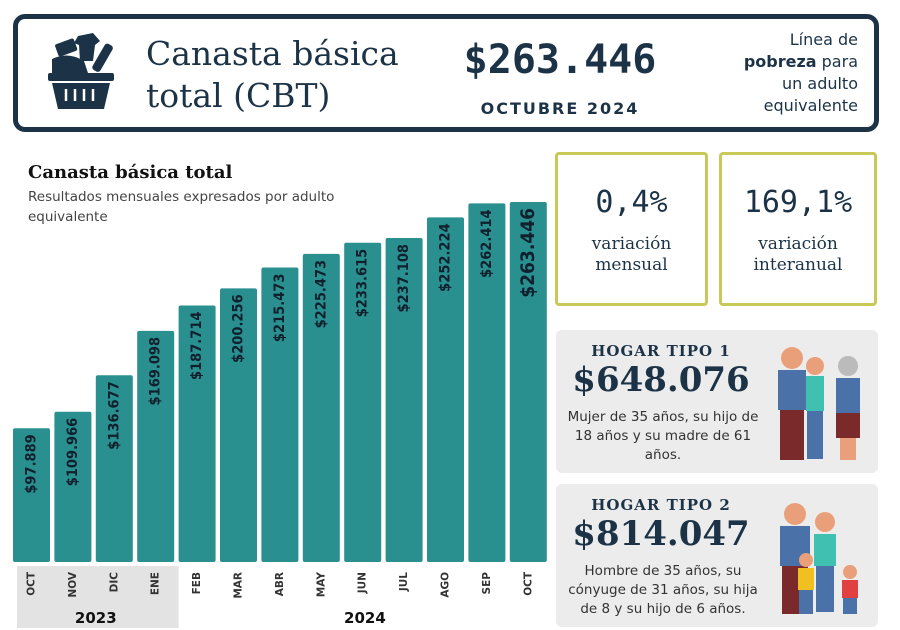 This screenshot has height=630, width=900. I want to click on month-tick-label: NOV, so click(73, 584).